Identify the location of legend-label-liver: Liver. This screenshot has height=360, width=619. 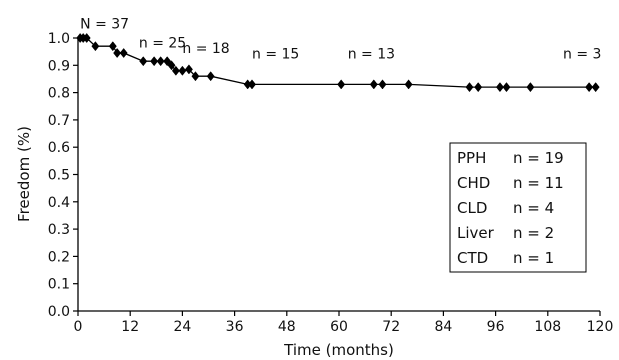
(476, 233).